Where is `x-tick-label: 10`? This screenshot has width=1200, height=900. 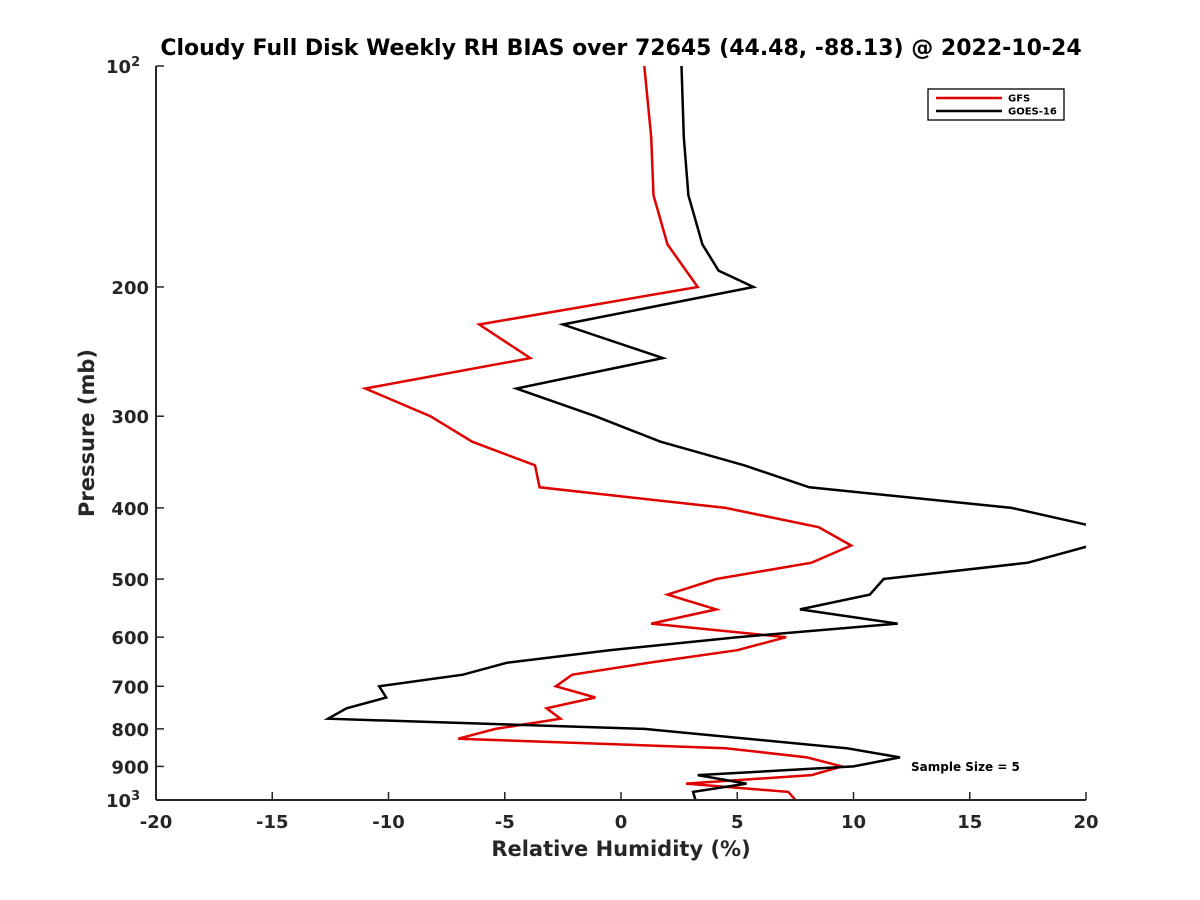
x-tick-label: 10 is located at coordinates (853, 822).